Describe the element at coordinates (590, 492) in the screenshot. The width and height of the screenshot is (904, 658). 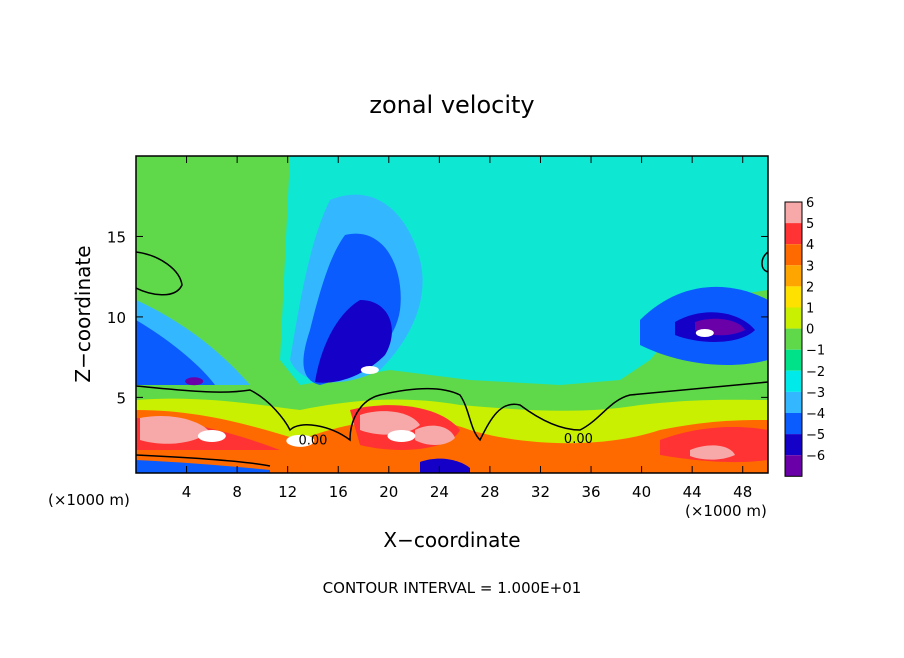
I see `x-tick-label: 36` at that location.